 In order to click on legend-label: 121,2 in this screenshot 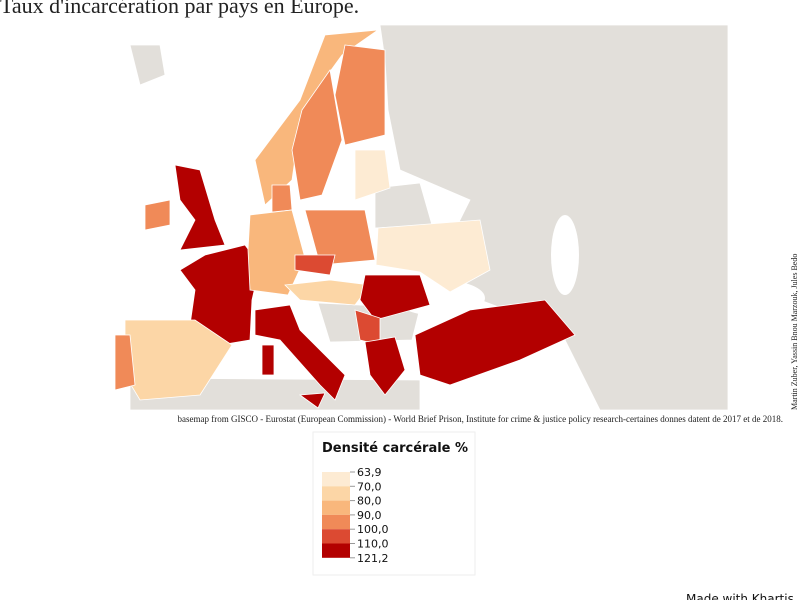, I will do `click(373, 558)`.